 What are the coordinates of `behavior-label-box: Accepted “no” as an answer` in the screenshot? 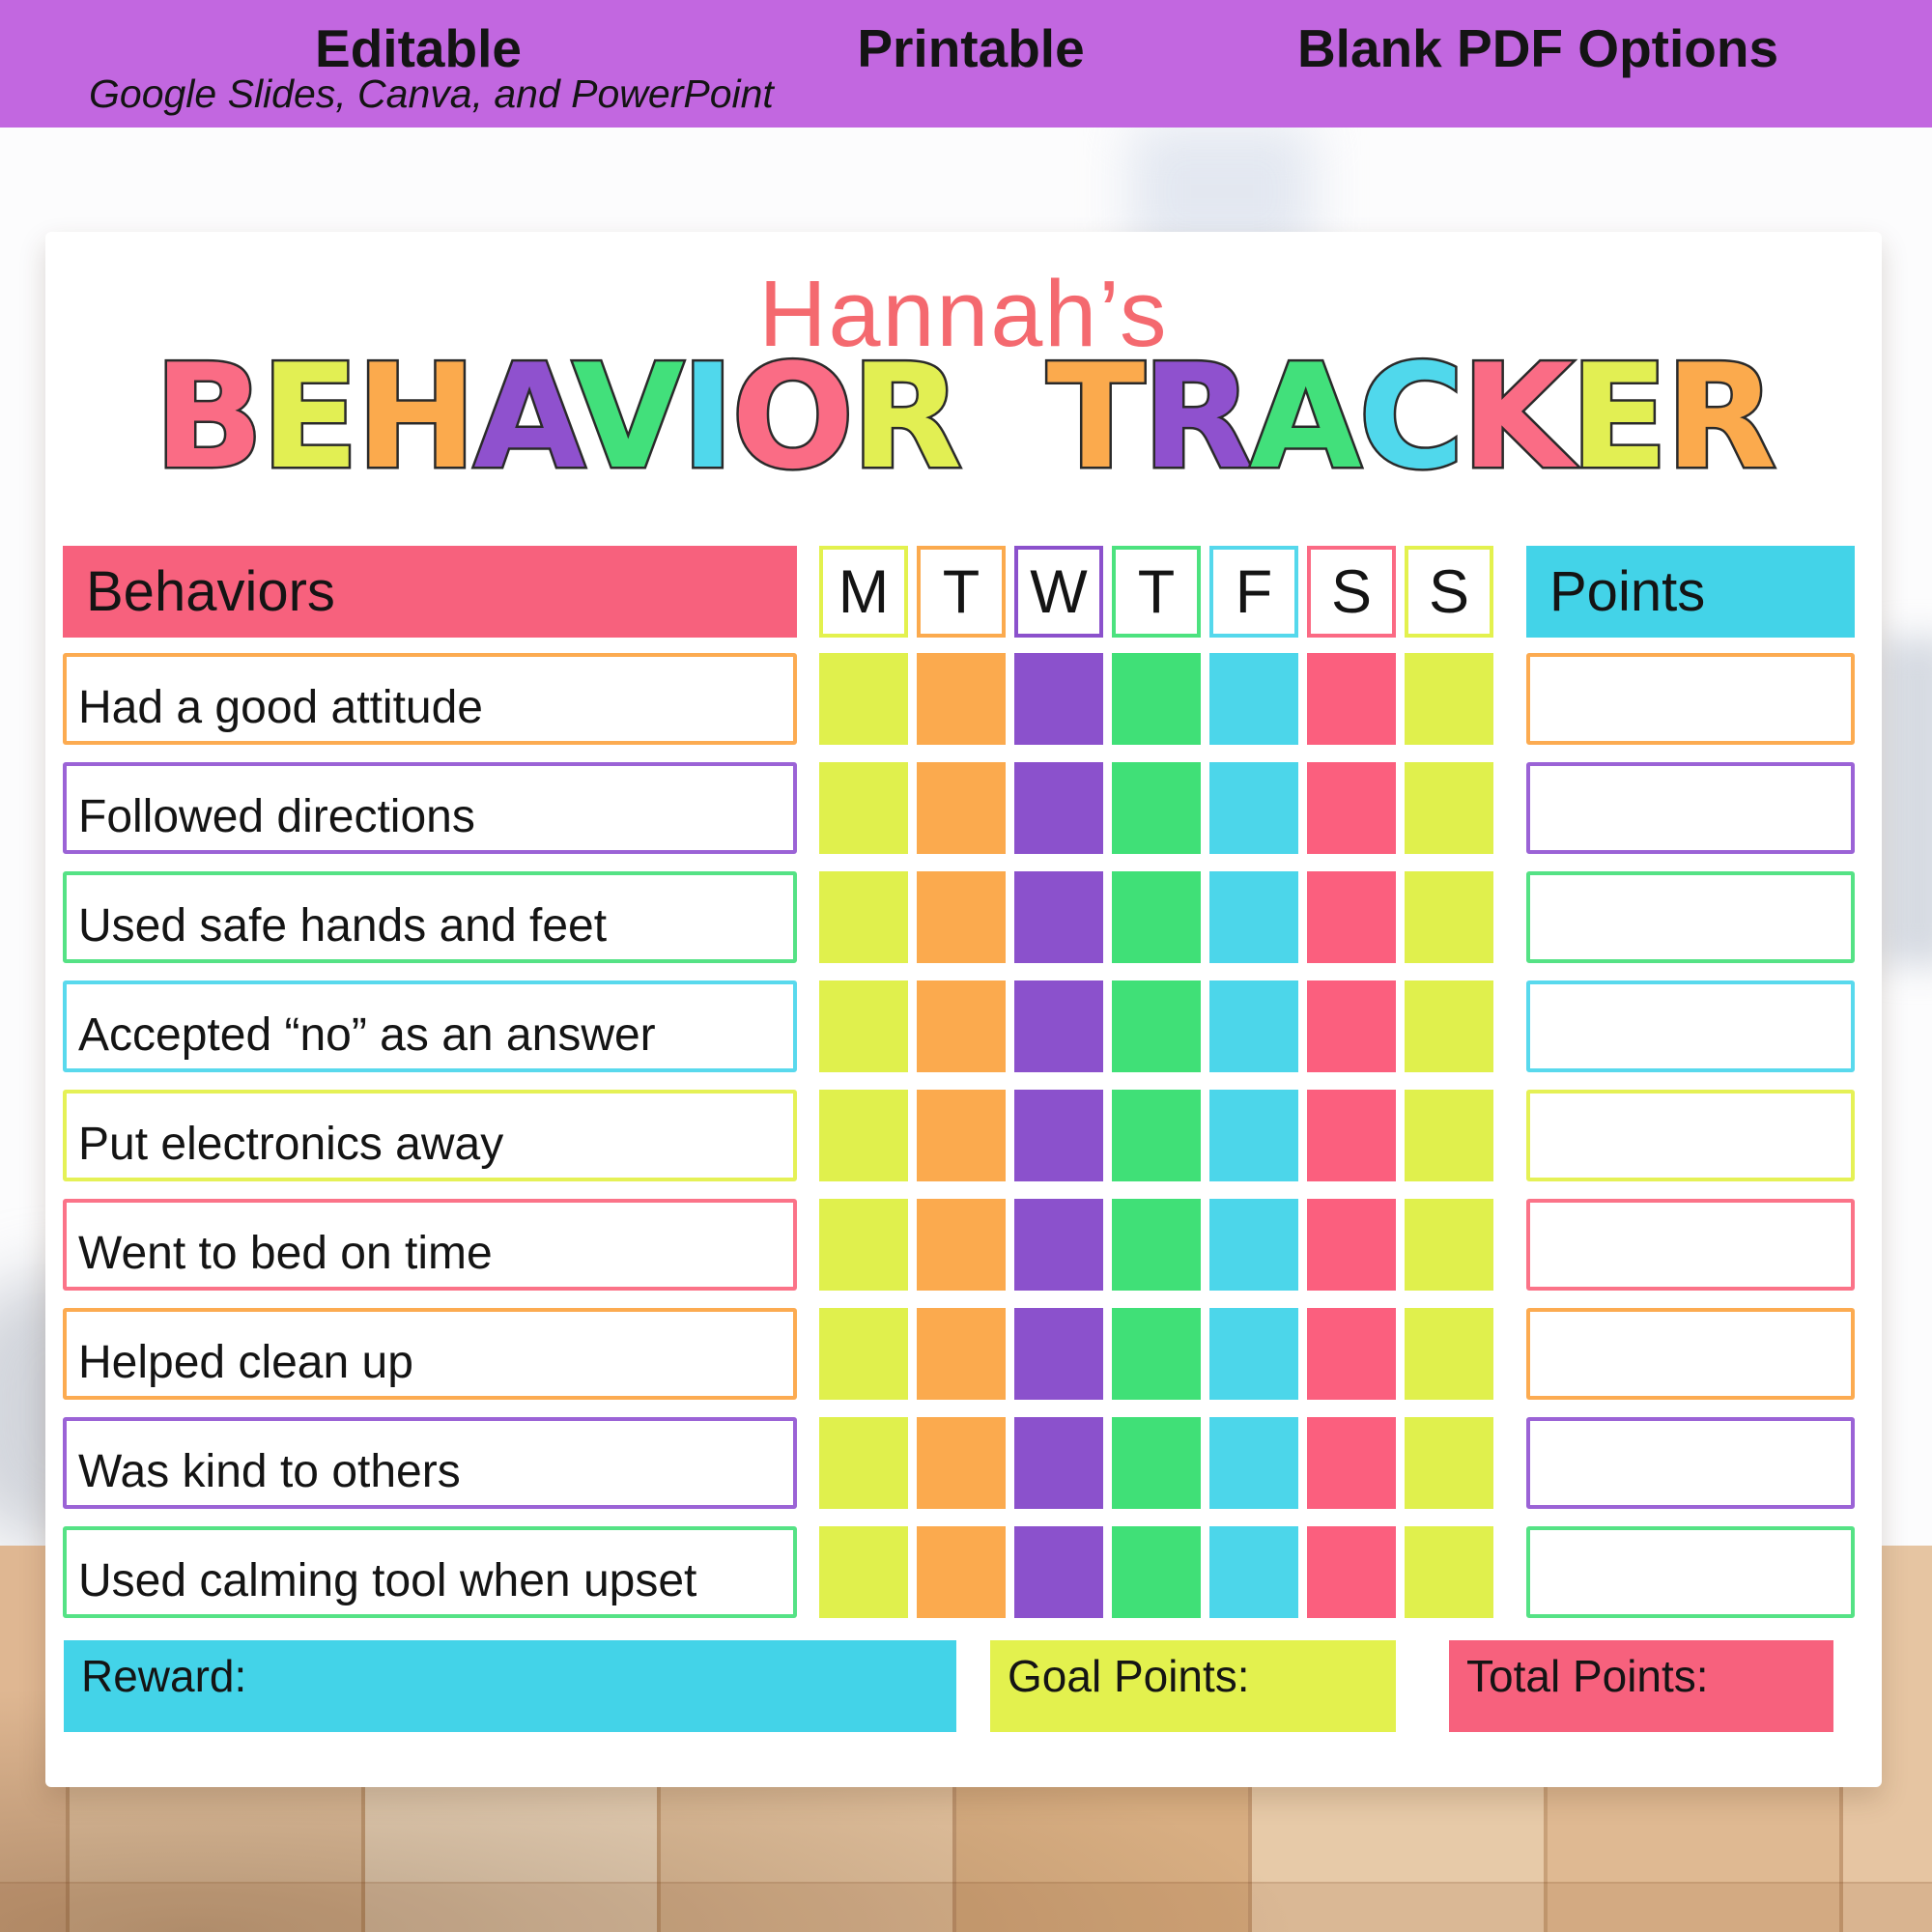 It's located at (430, 1026).